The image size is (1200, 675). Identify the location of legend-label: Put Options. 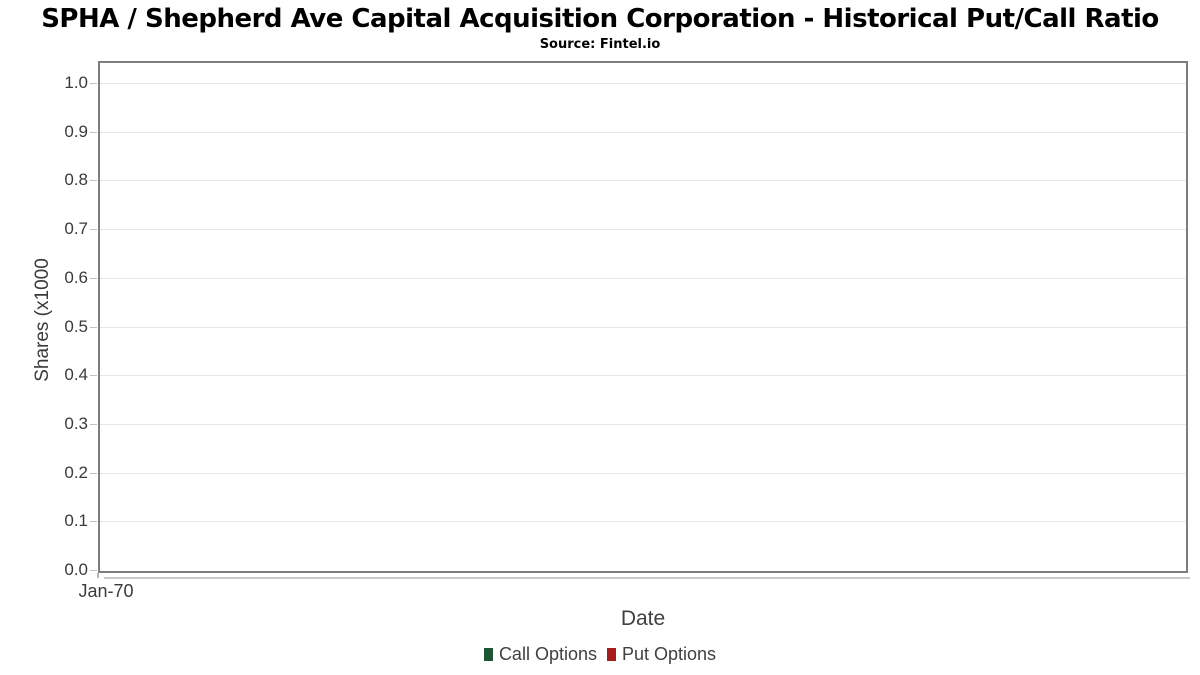
(669, 654).